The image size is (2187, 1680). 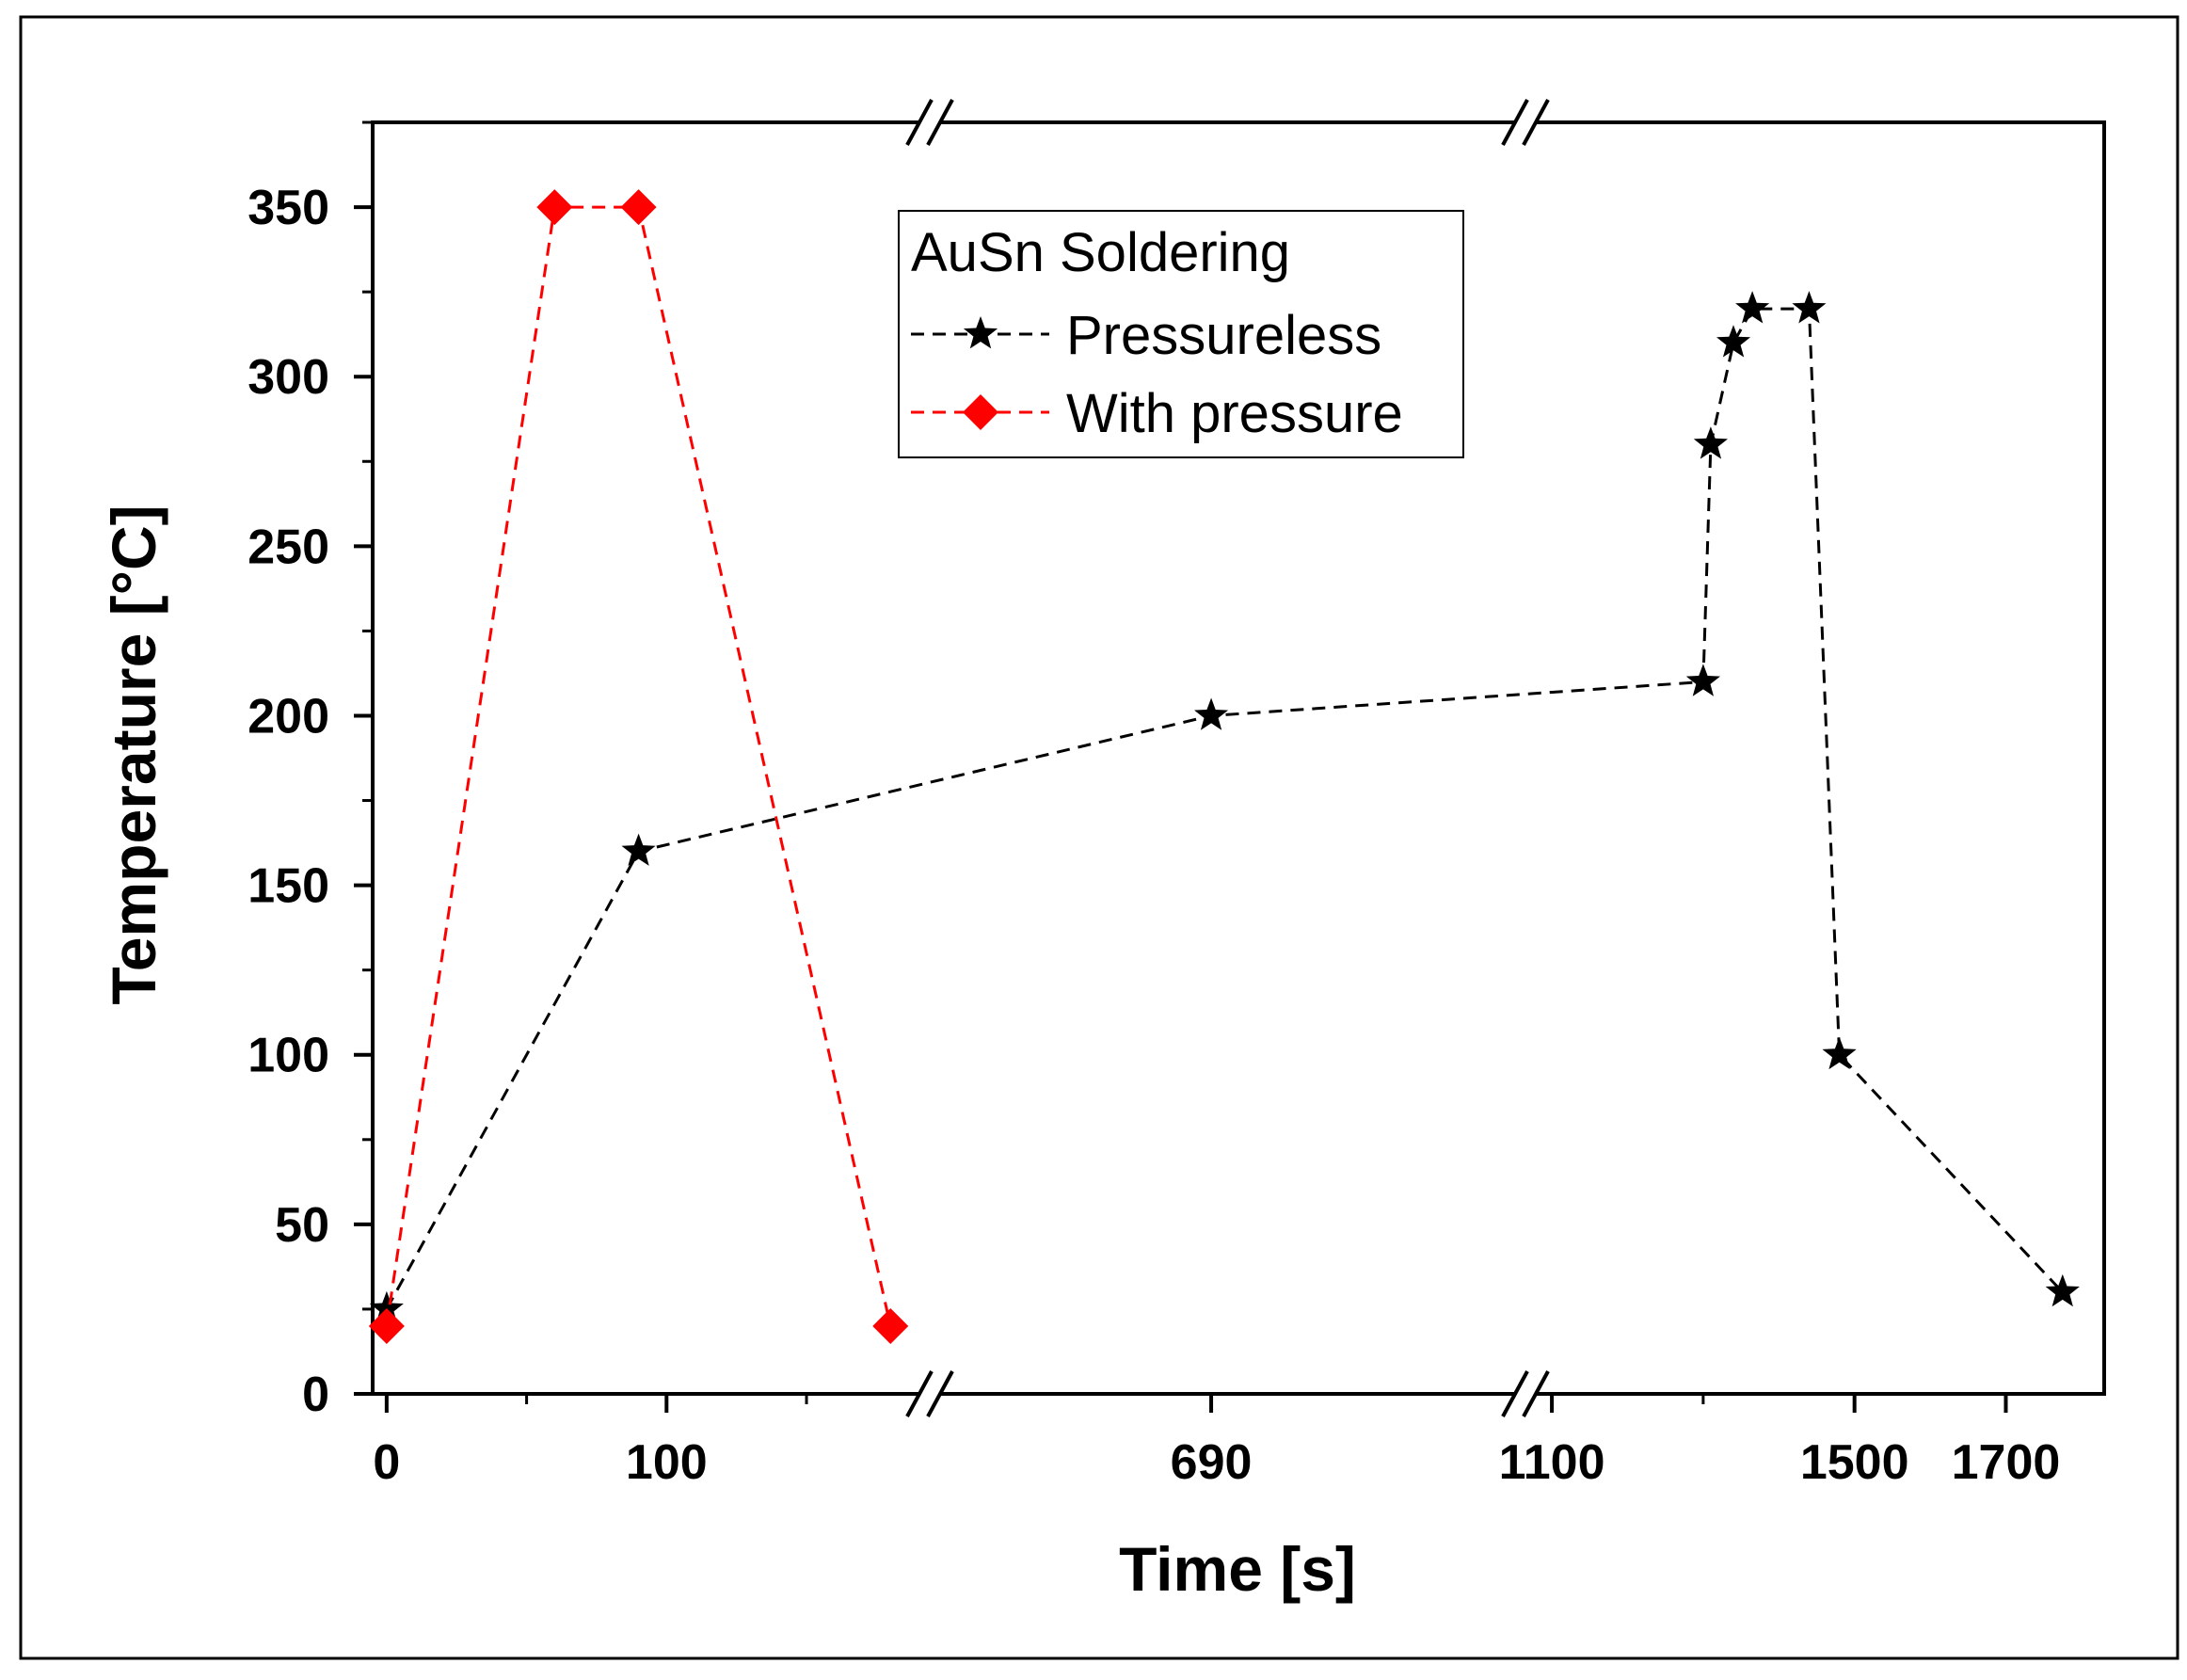 What do you see at coordinates (2006, 1462) in the screenshot?
I see `x-tick-label: 1700` at bounding box center [2006, 1462].